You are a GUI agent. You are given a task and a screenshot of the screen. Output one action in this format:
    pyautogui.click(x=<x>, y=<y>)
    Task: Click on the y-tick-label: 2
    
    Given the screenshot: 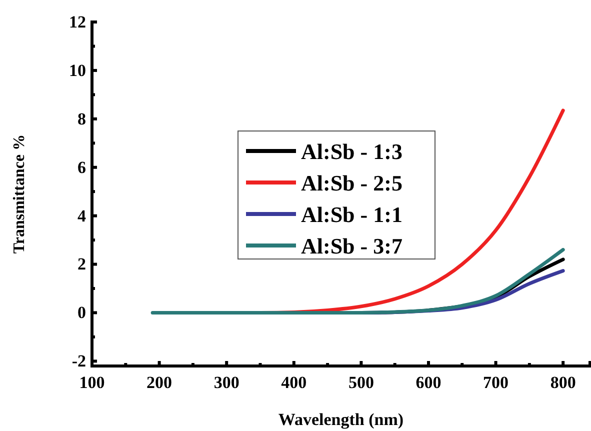 What is the action you would take?
    pyautogui.click(x=82, y=264)
    